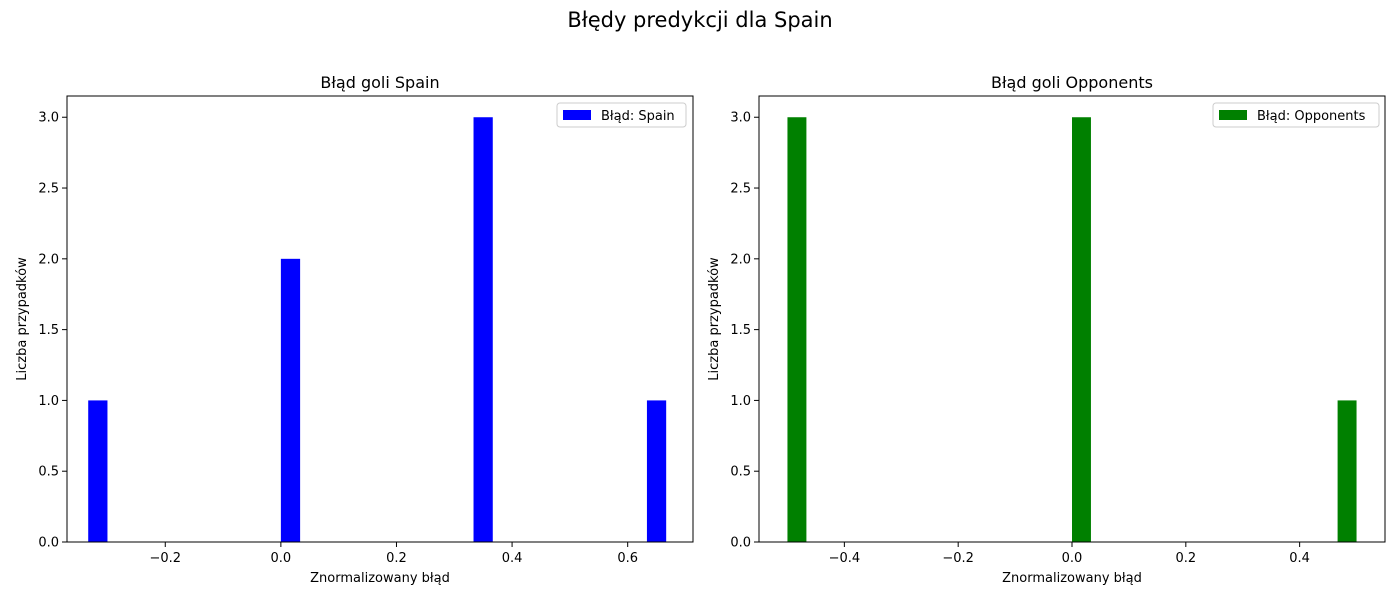  Describe the element at coordinates (627, 558) in the screenshot. I see `x-tick-label: 0.6` at that location.